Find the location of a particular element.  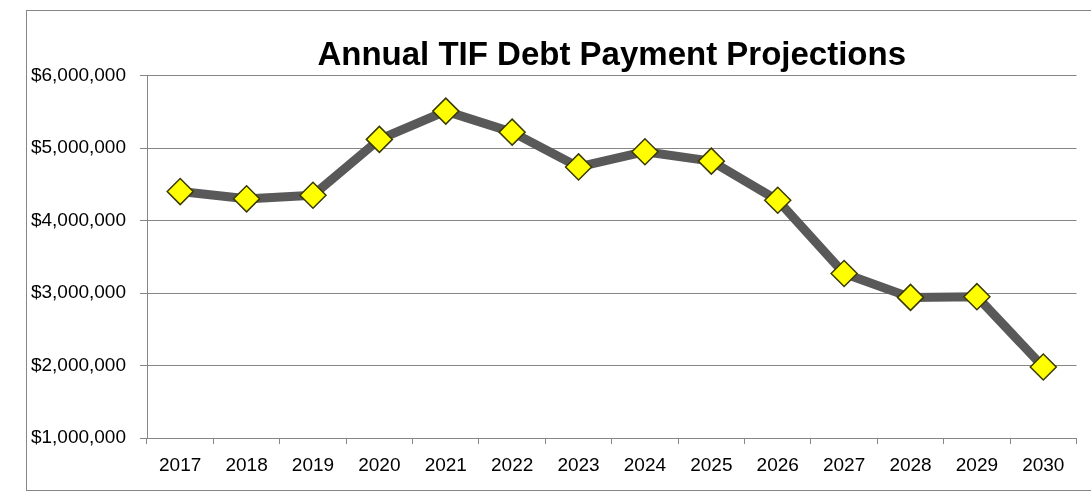

y-tick-label: $6,000,000 is located at coordinates (78, 74).